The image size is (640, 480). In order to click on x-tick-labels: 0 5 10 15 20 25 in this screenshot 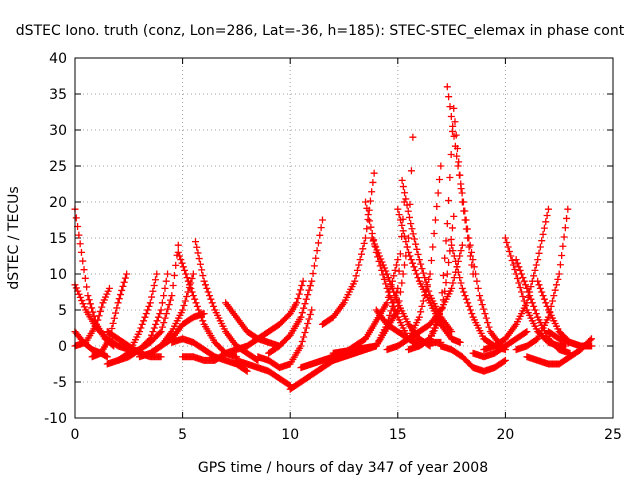, I will do `click(346, 435)`.